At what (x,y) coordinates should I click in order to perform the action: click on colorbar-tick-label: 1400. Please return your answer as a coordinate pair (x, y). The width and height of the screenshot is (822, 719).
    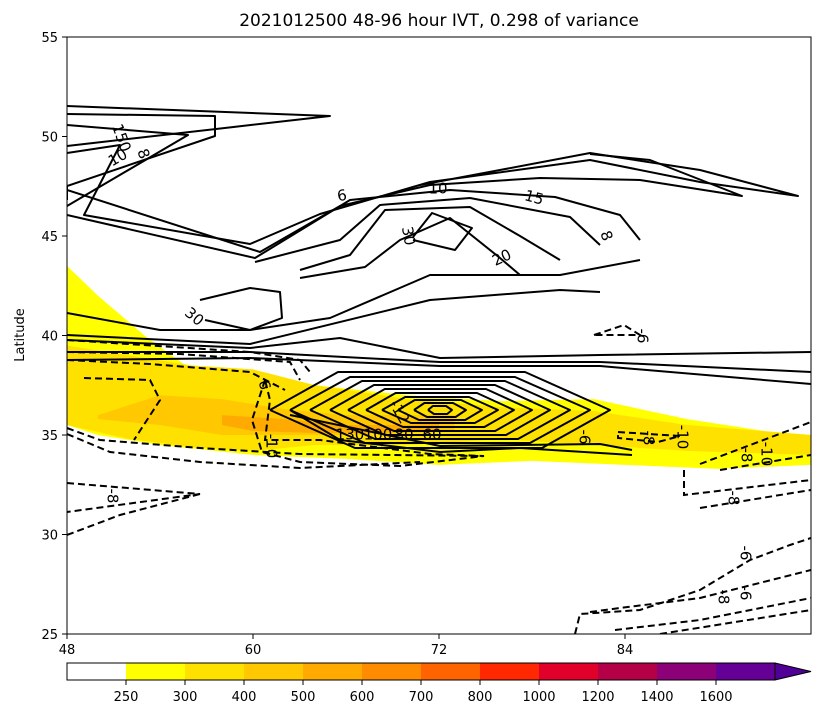
    Looking at the image, I should click on (656, 697).